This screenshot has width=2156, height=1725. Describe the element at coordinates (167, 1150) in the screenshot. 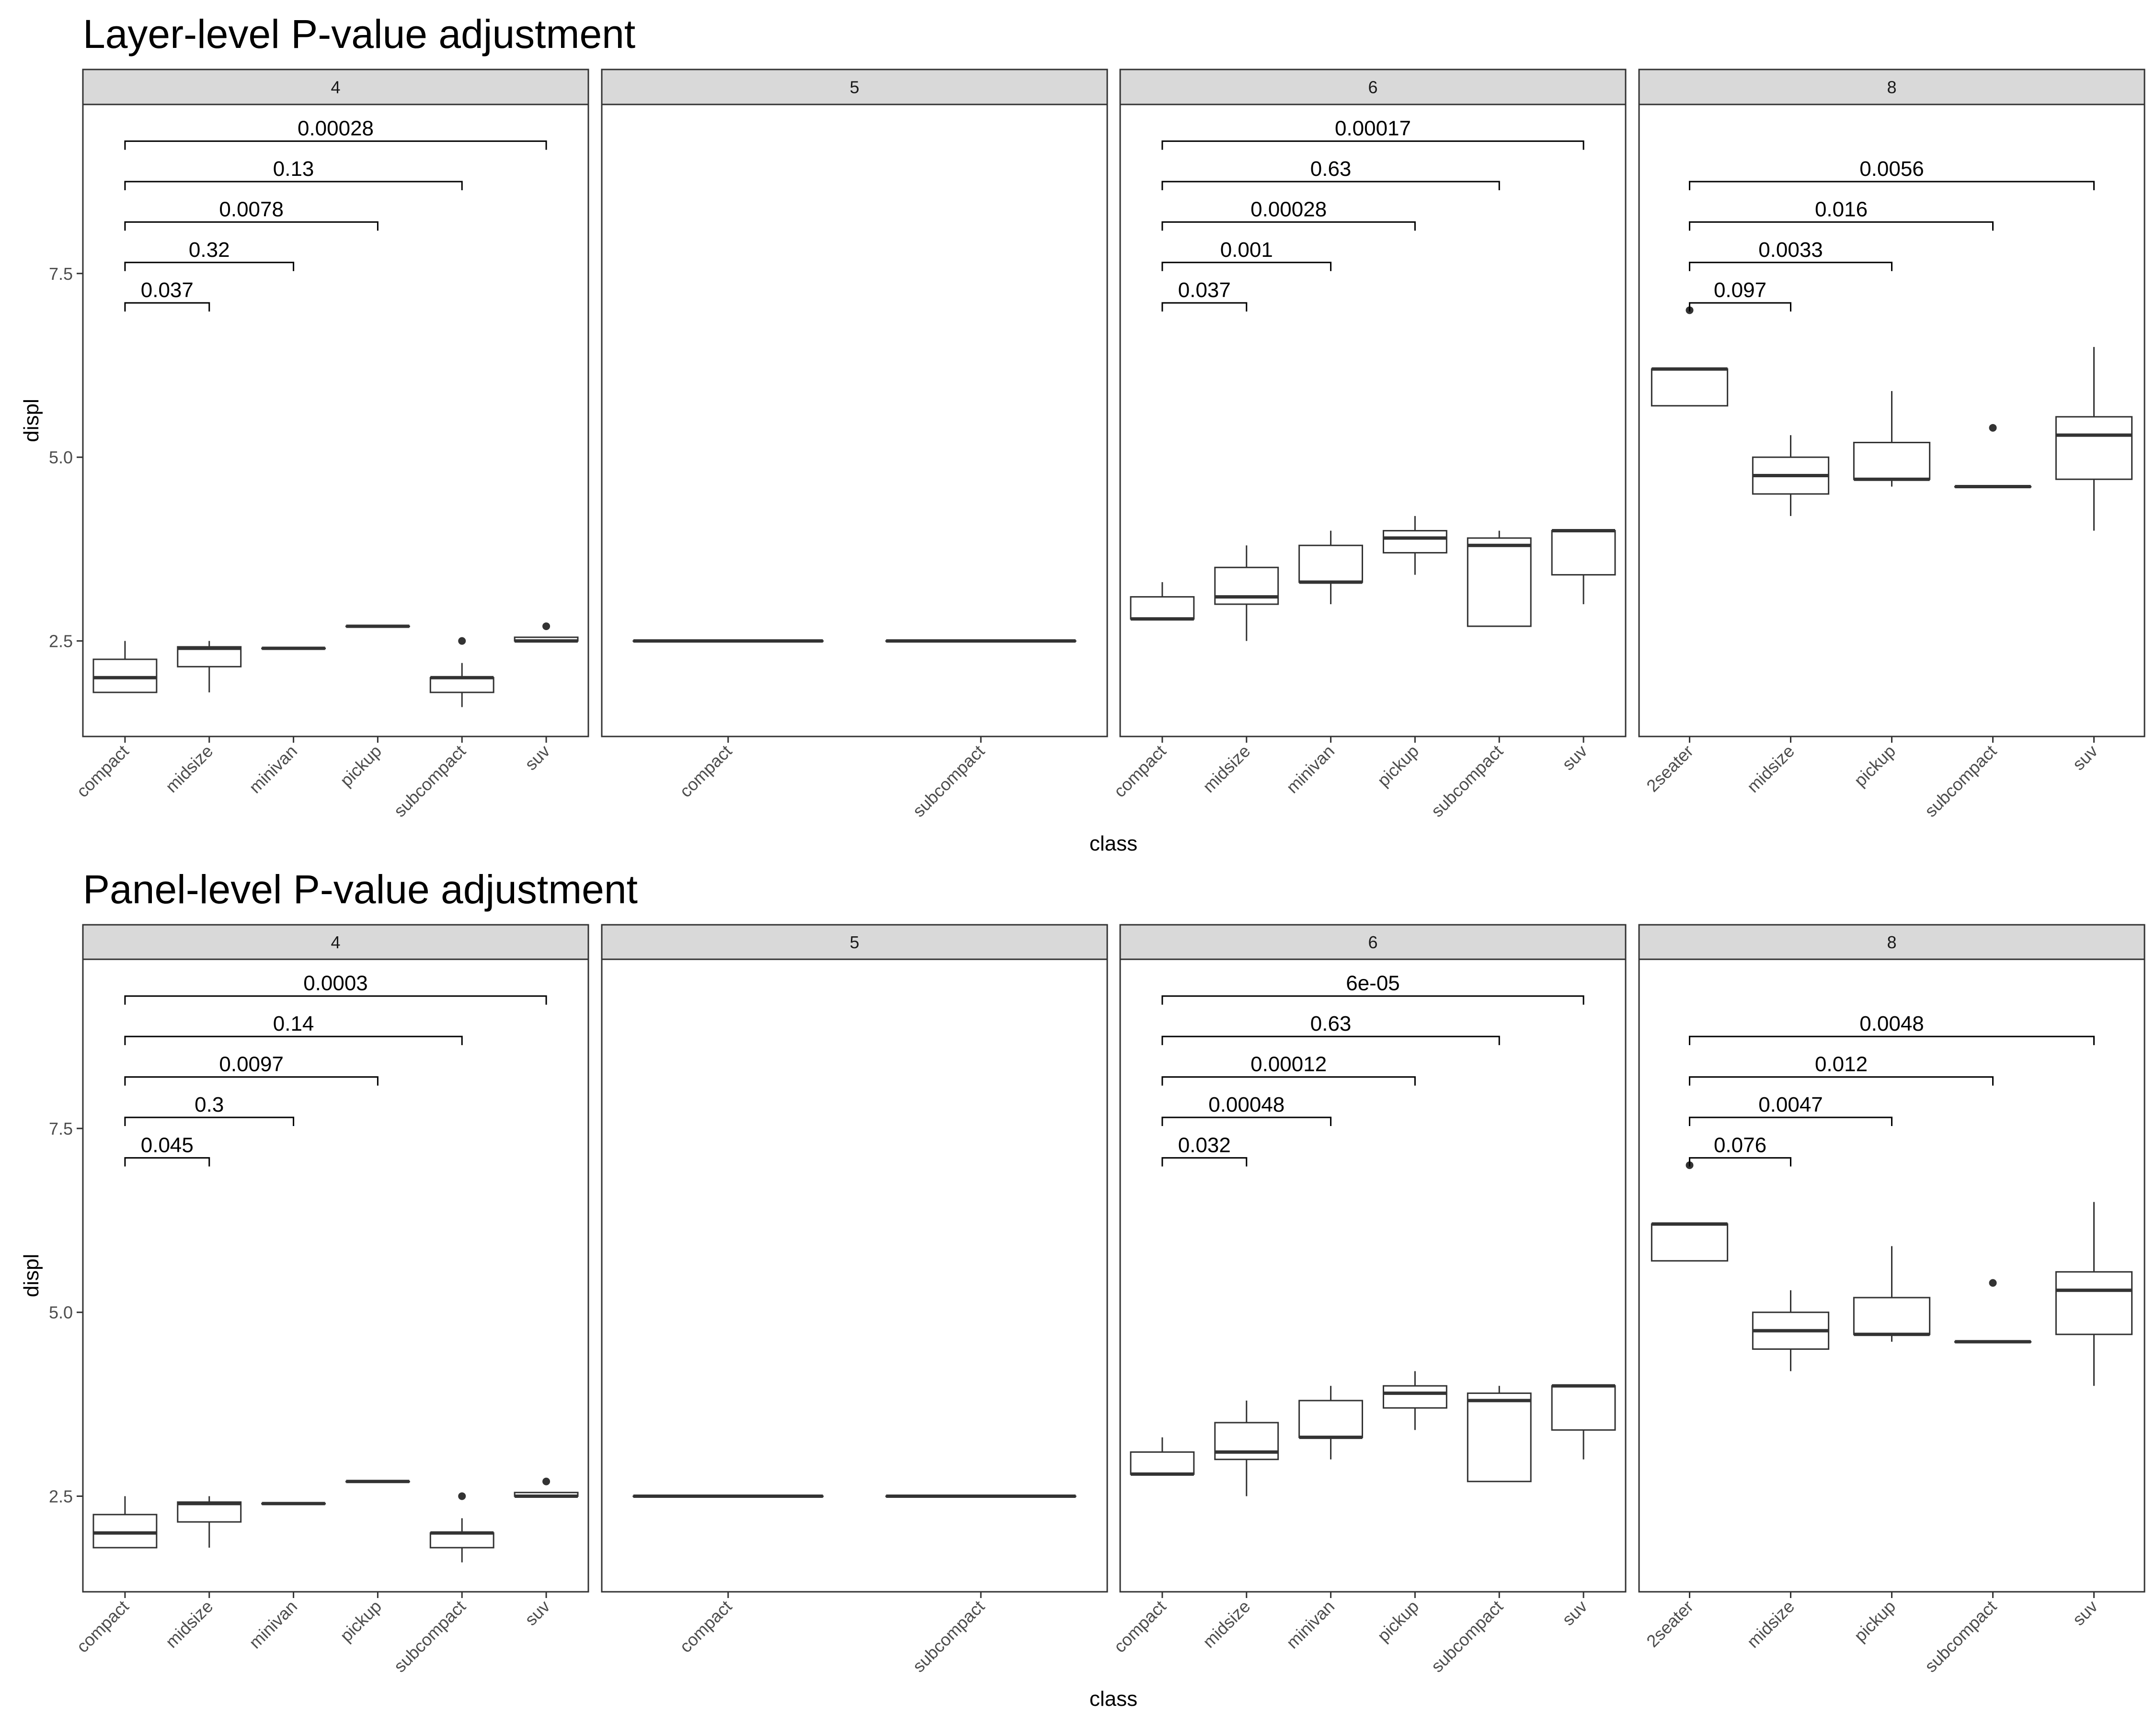

I see `significance-bracket: 0.045` at that location.